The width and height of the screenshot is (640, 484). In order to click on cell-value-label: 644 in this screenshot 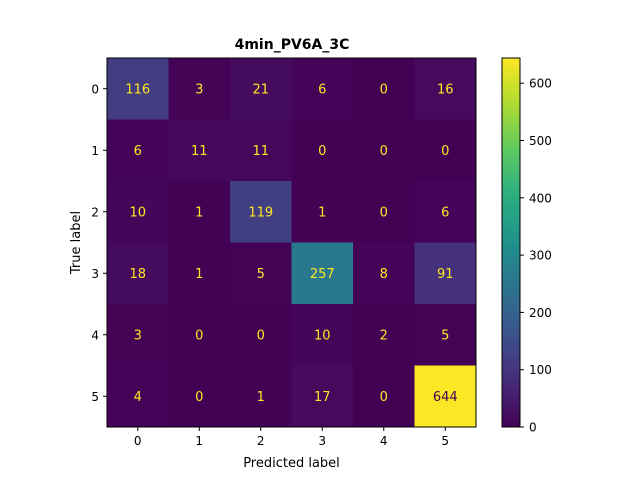, I will do `click(445, 397)`.